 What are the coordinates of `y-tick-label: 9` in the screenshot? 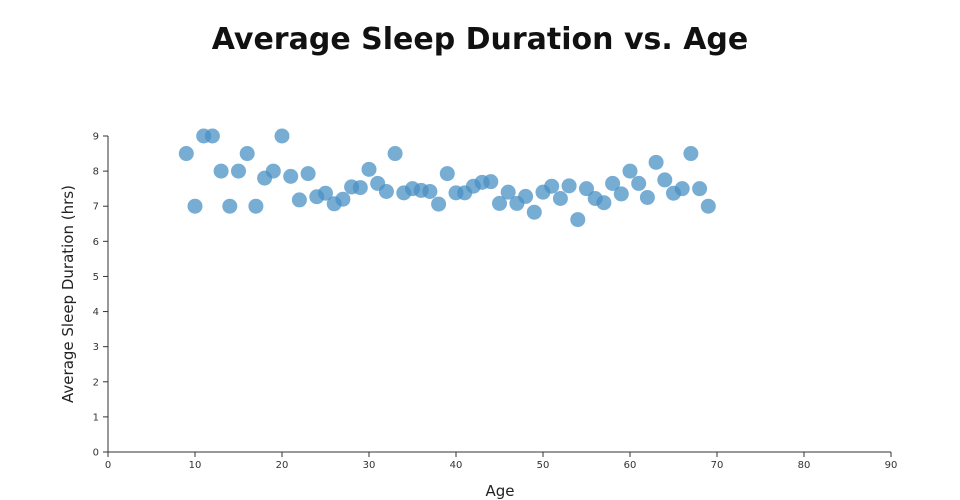 It's located at (96, 137).